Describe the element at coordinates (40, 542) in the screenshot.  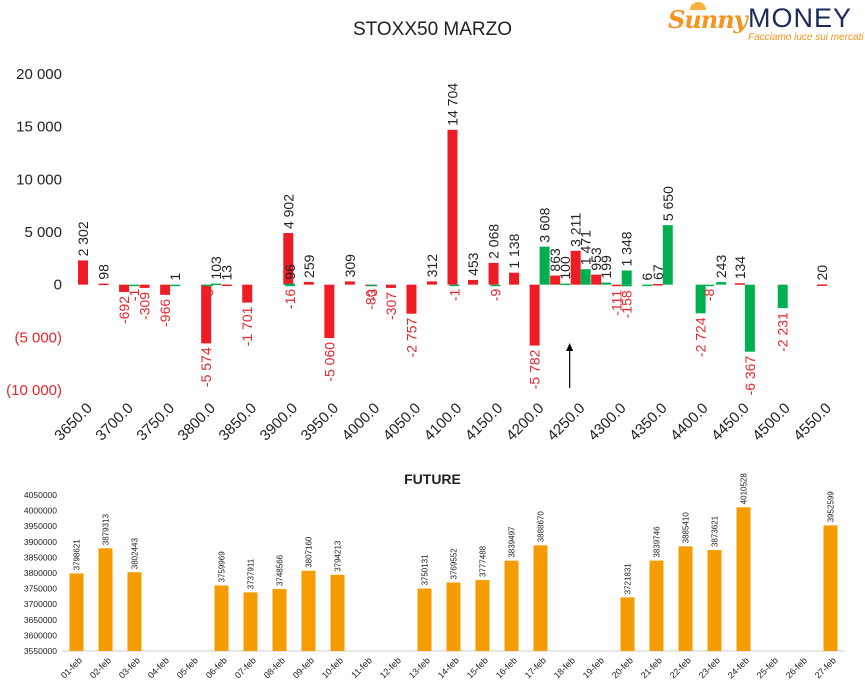
I see `y-tick-label: 3900000` at that location.